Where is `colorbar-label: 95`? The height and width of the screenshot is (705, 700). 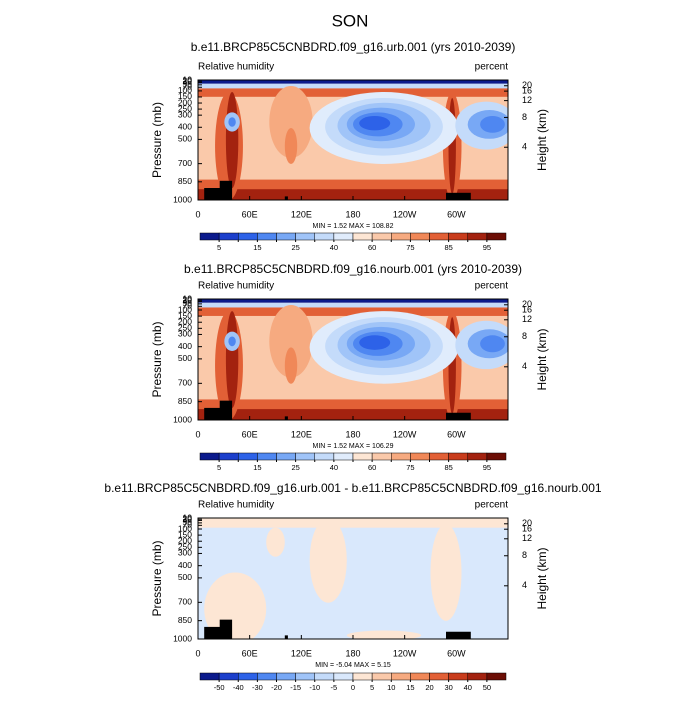 colorbar-label: 95 is located at coordinates (487, 247).